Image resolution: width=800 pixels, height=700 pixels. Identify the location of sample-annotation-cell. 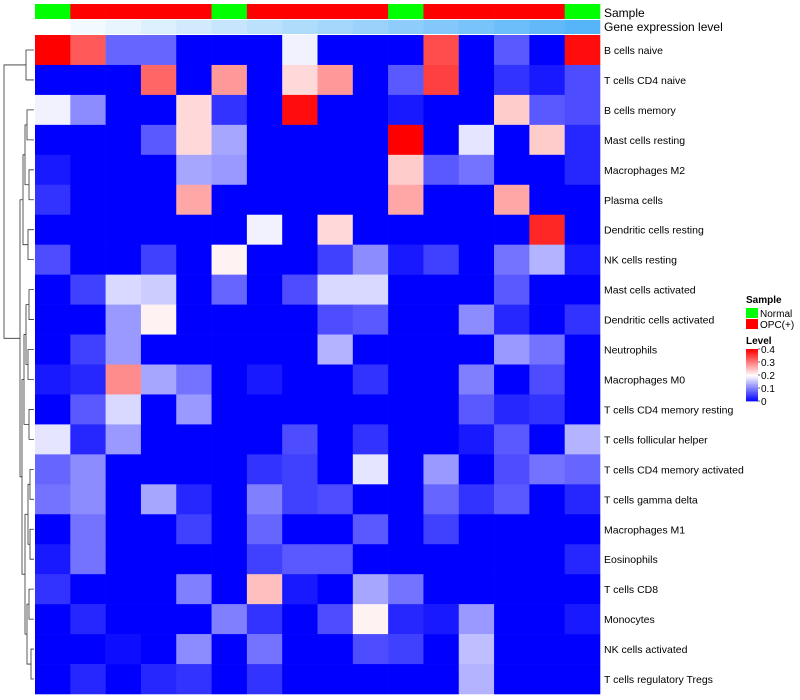
(264, 11).